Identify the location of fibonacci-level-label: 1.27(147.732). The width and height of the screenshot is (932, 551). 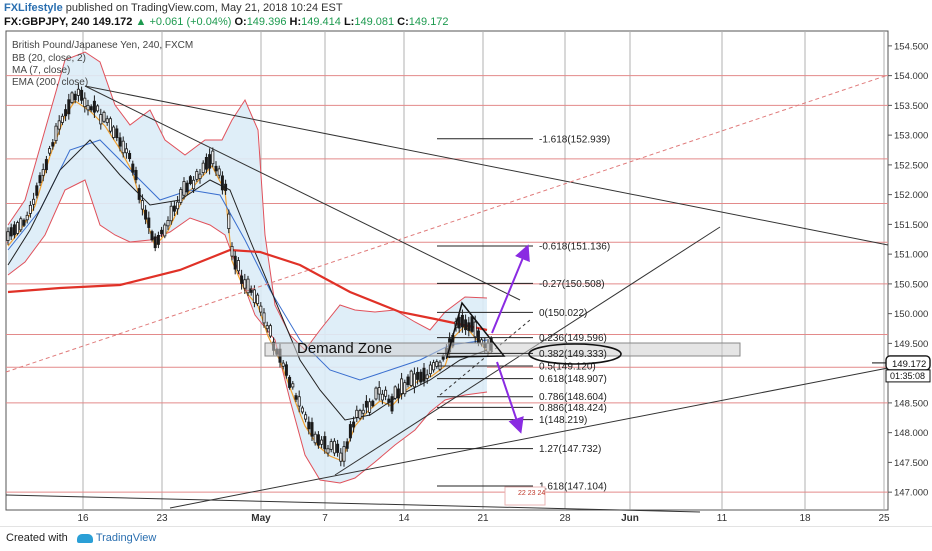
(570, 449).